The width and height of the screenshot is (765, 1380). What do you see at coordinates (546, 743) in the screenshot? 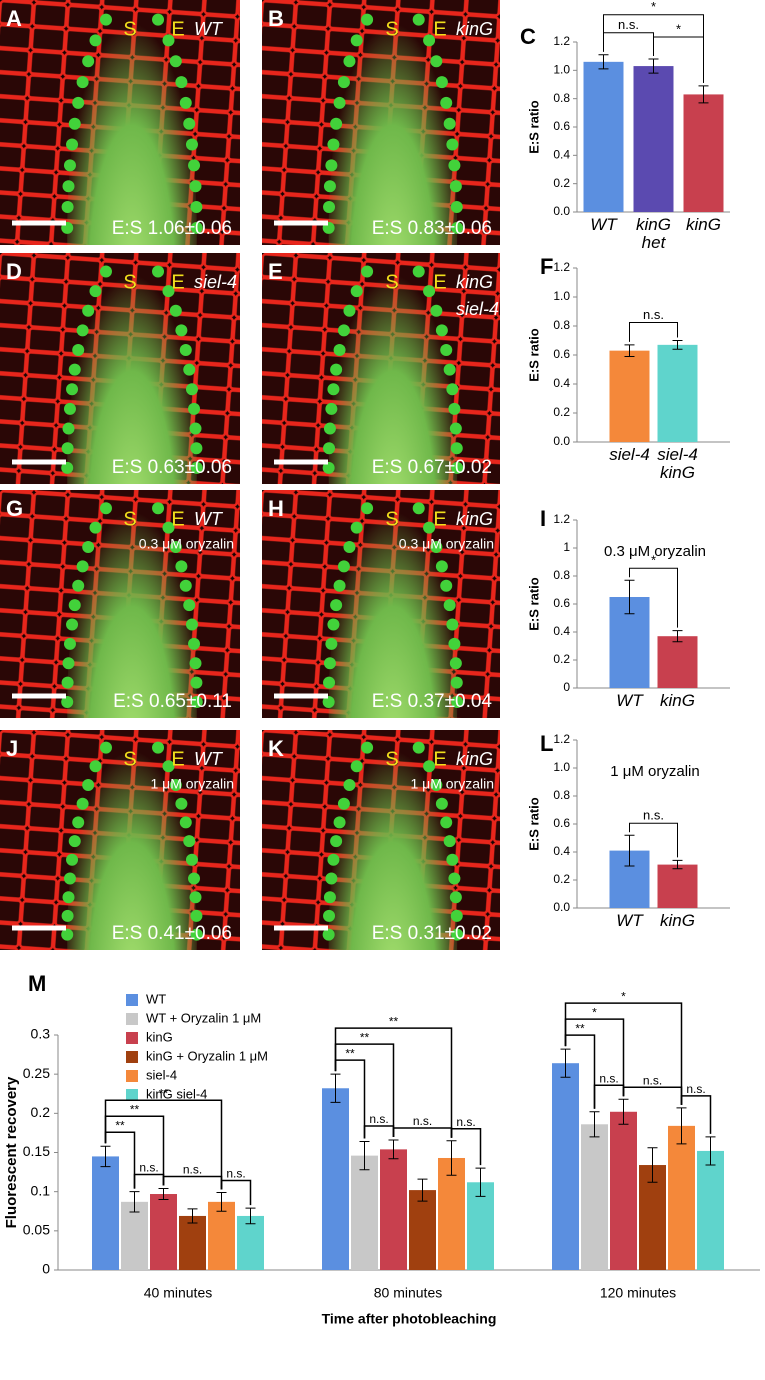
I see `panel-label: L` at bounding box center [546, 743].